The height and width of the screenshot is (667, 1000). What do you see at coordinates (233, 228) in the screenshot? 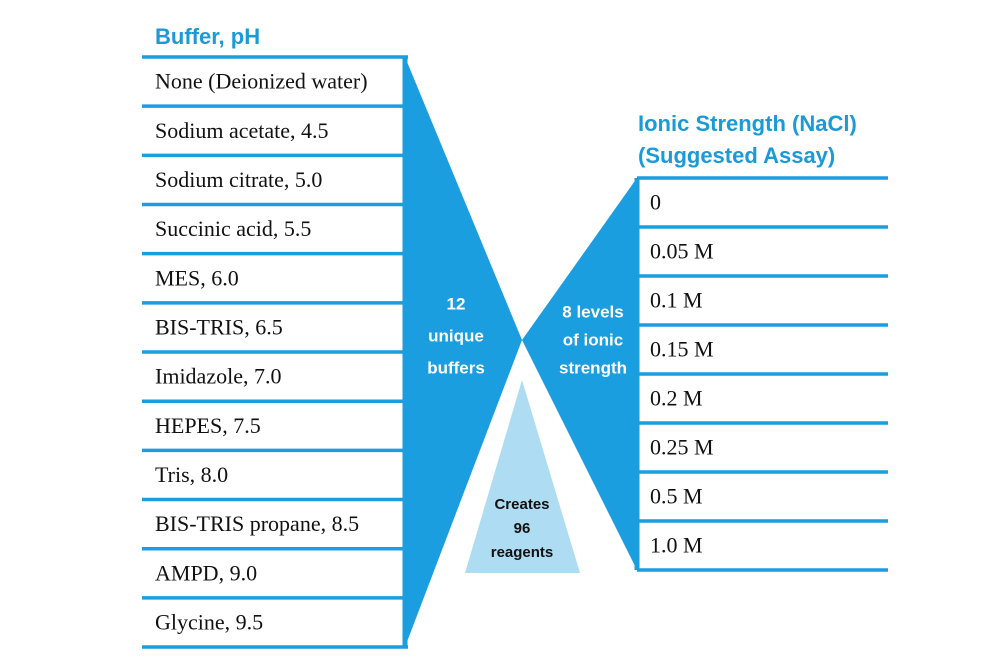
I see `buffer-item: Succinic acid, 5.5` at bounding box center [233, 228].